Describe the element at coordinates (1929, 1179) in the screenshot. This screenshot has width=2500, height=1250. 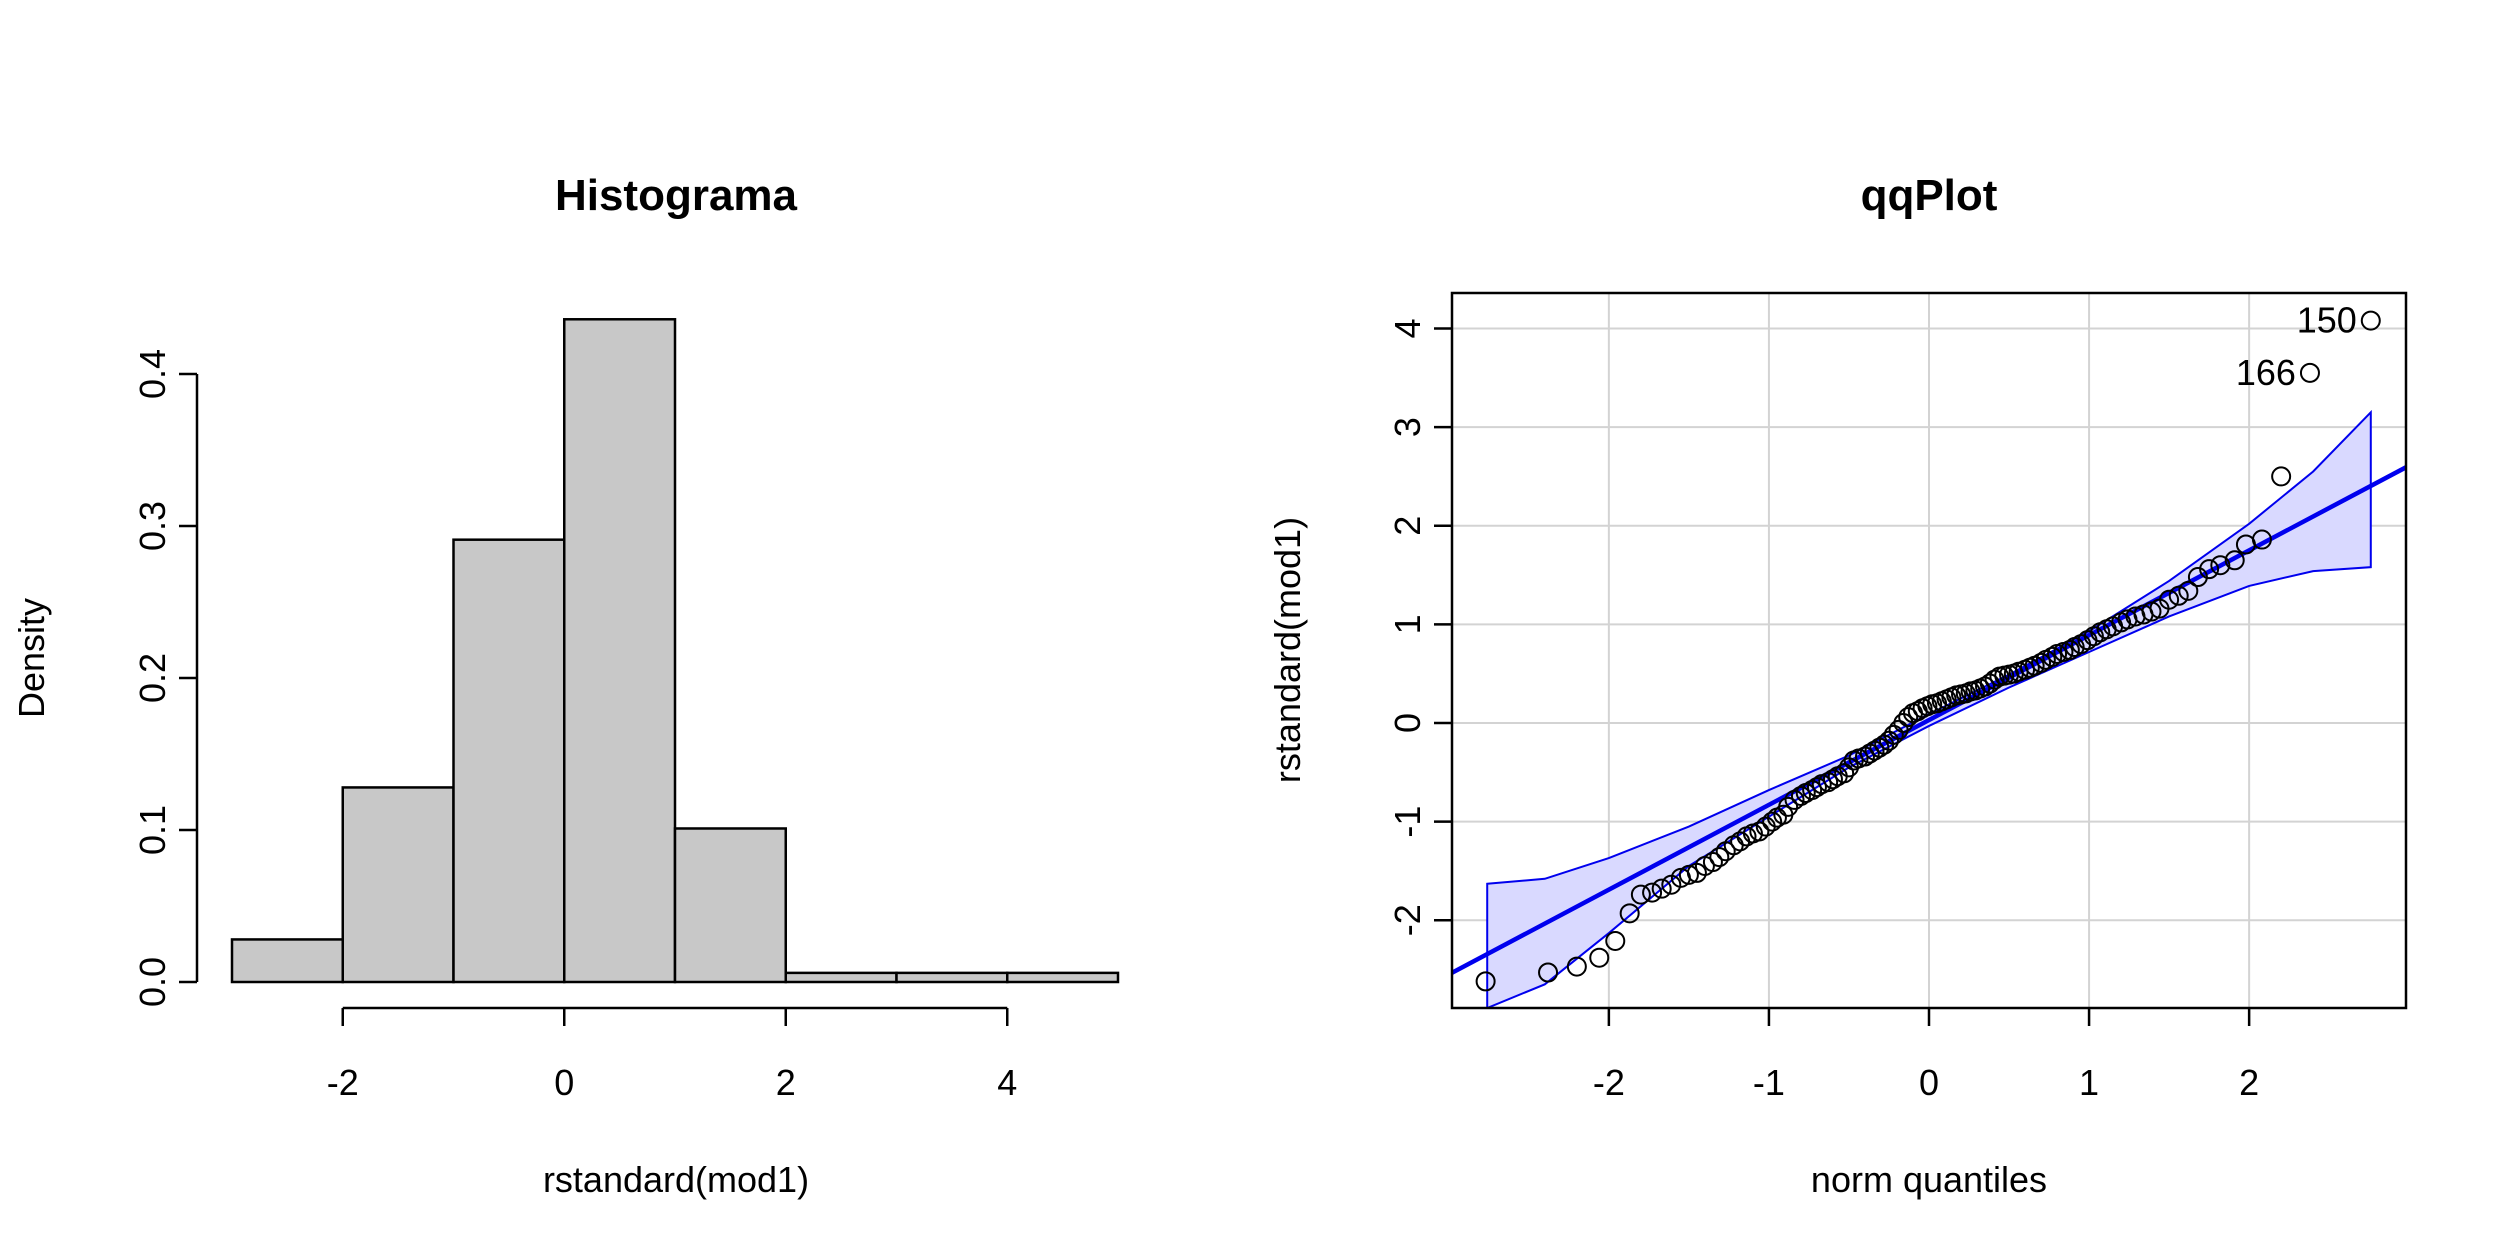
I see `qqplot-x-axis-label: norm quantiles` at that location.